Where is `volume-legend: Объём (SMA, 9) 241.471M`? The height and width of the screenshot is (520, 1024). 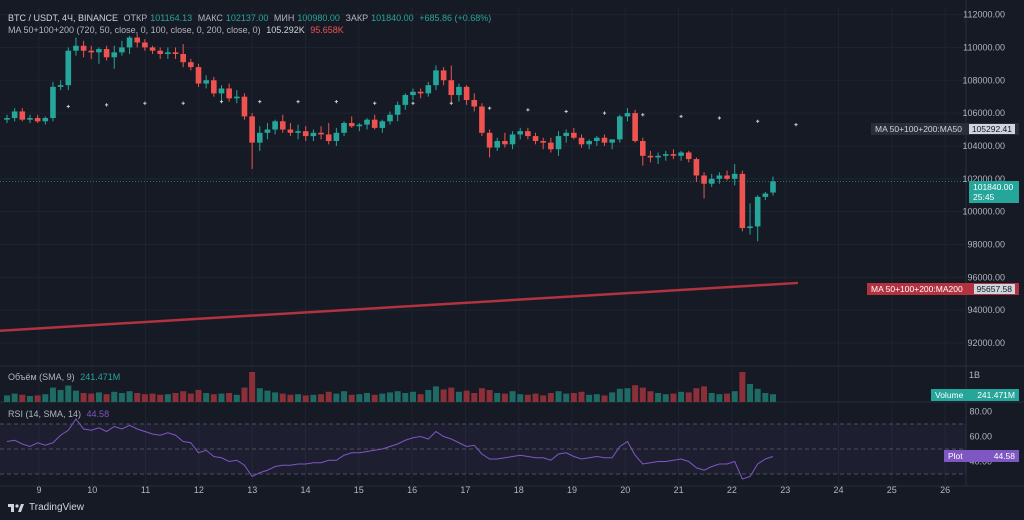 volume-legend: Объём (SMA, 9) 241.471M is located at coordinates (65, 377).